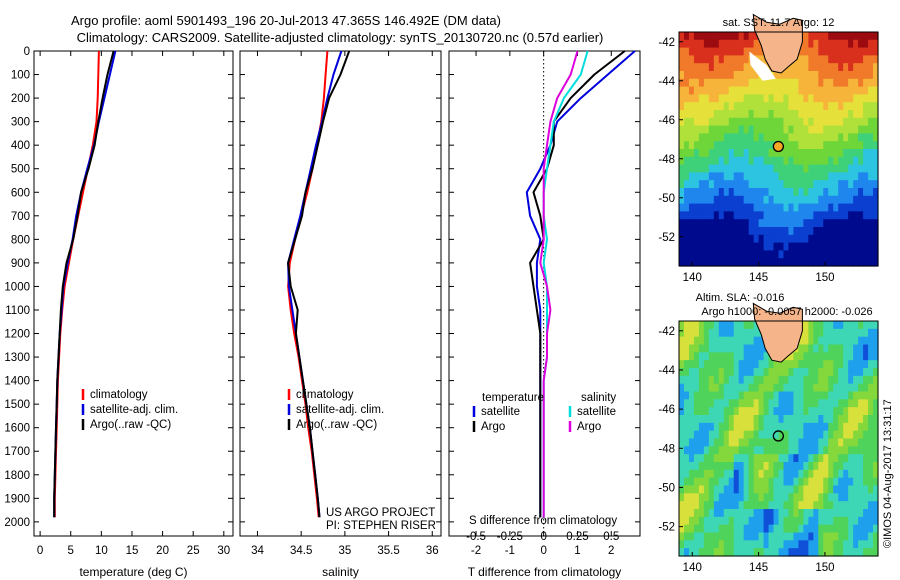  I want to click on sst-map-frame, so click(778, 149).